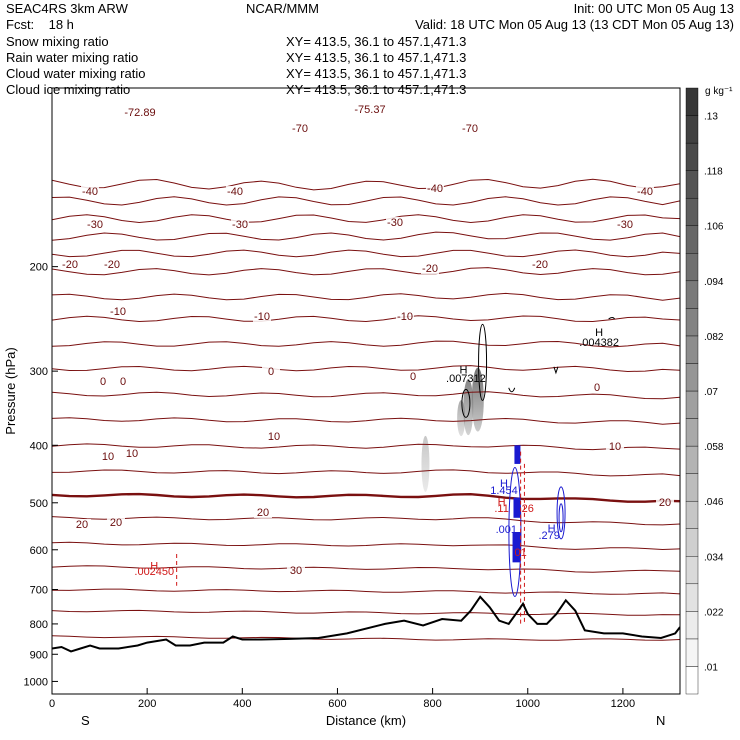 Image resolution: width=740 pixels, height=740 pixels. What do you see at coordinates (711, 117) in the screenshot?
I see `colorbar-label: .13` at bounding box center [711, 117].